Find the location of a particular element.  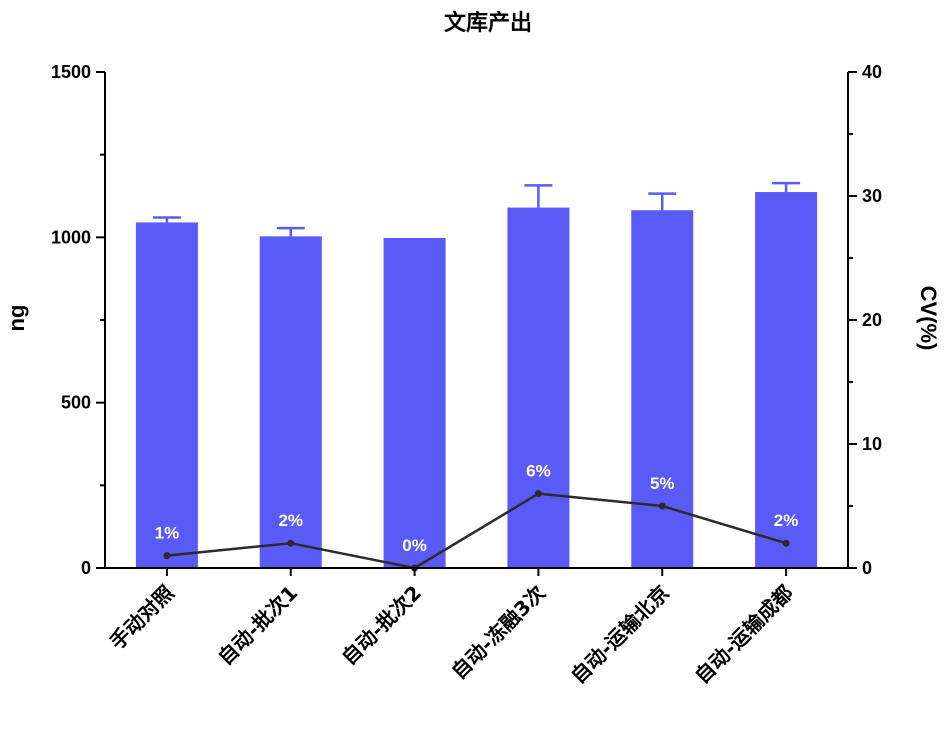

error-bars-layer is located at coordinates (476, 209).